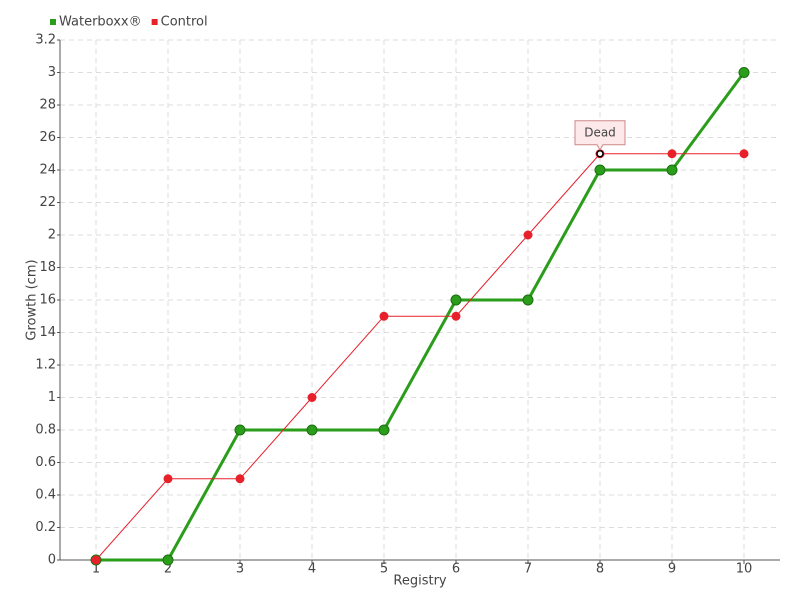 This screenshot has width=800, height=600. What do you see at coordinates (744, 569) in the screenshot?
I see `x-tick-label: 10` at bounding box center [744, 569].